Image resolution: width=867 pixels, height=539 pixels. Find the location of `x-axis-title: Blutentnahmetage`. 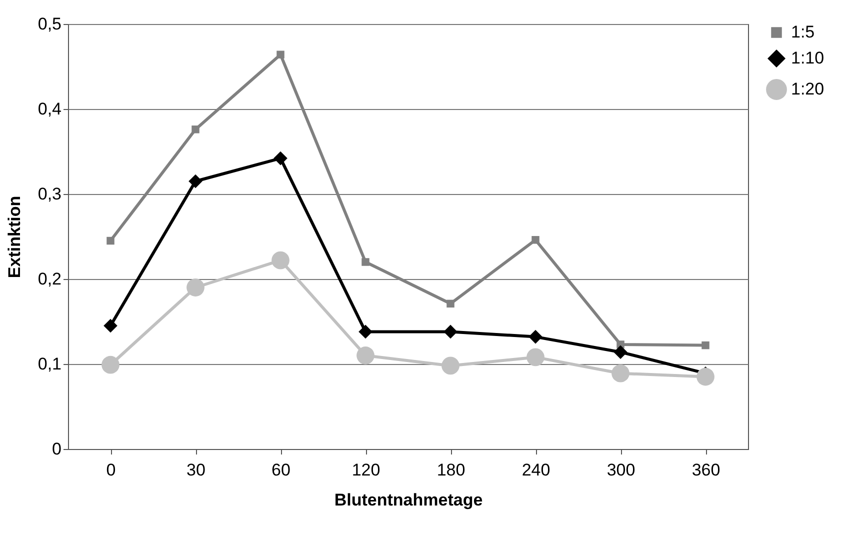

x-axis-title: Blutentnahmetage is located at coordinates (408, 500).